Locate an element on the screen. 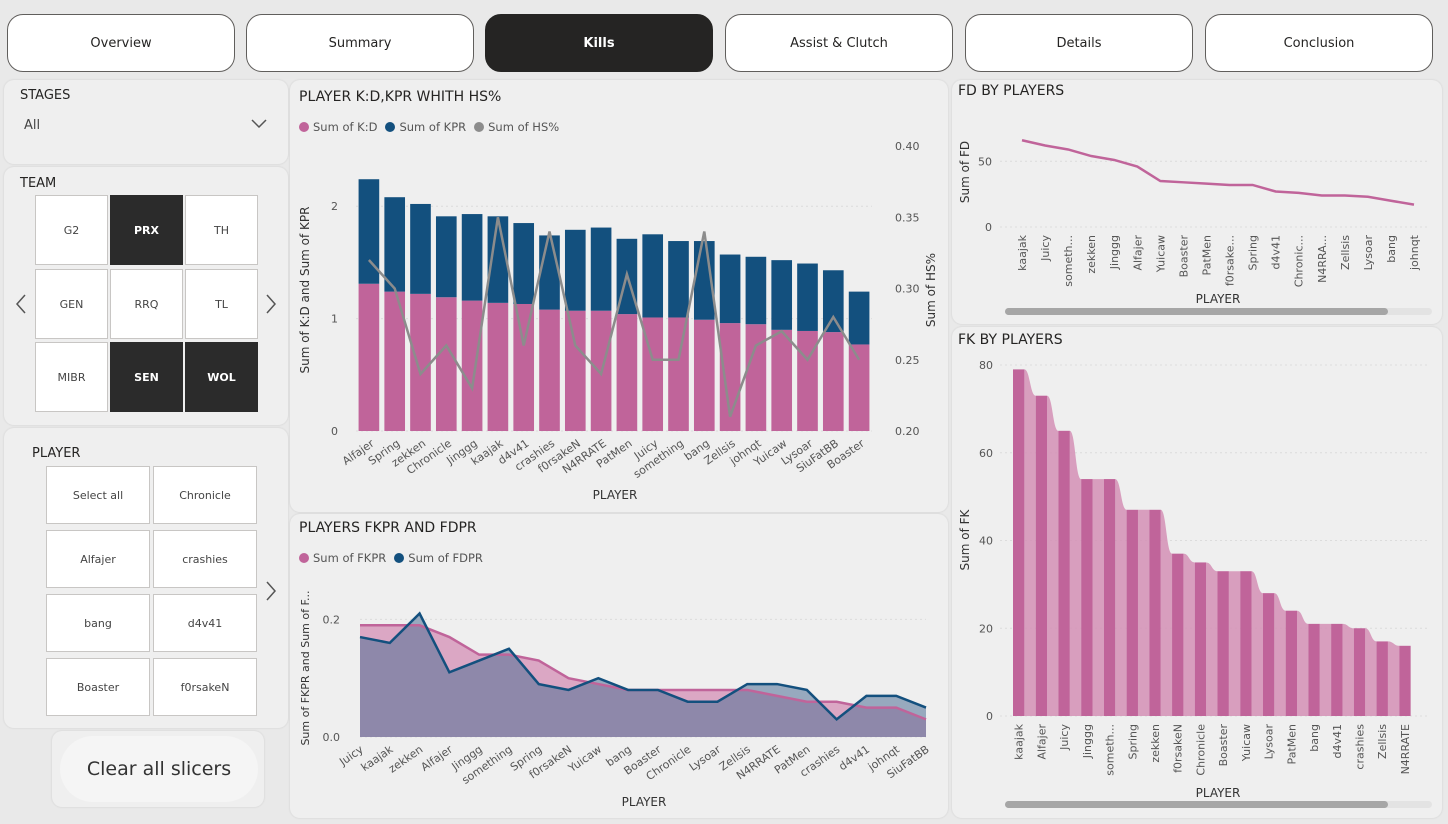  player-title: PLAYER is located at coordinates (56, 453).